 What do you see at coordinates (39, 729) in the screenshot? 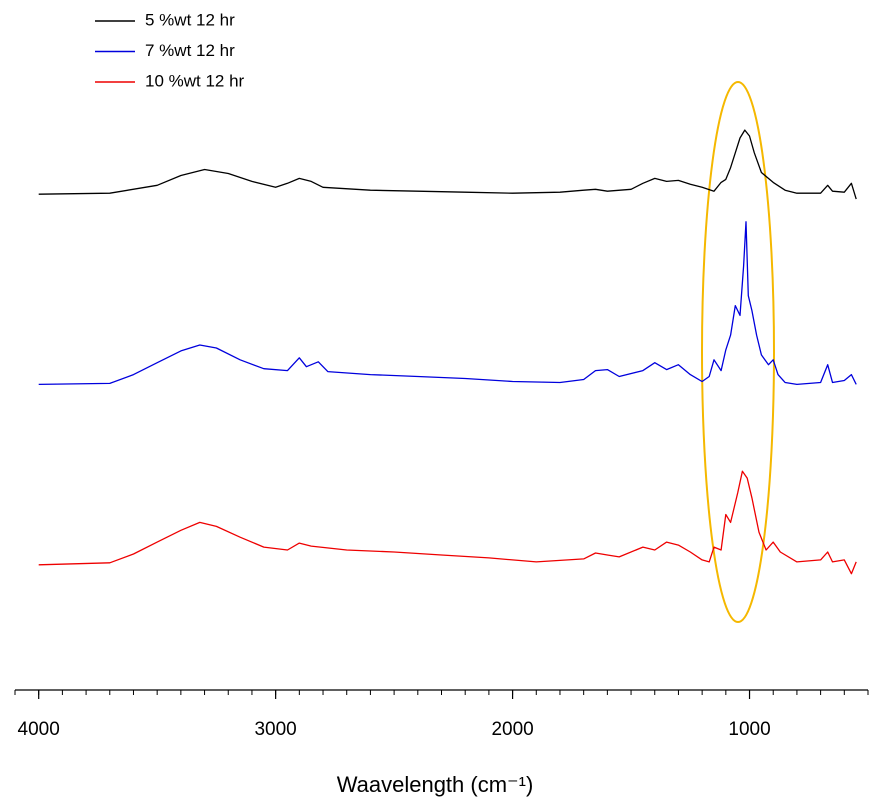
I see `x-tick-label: 4000` at bounding box center [39, 729].